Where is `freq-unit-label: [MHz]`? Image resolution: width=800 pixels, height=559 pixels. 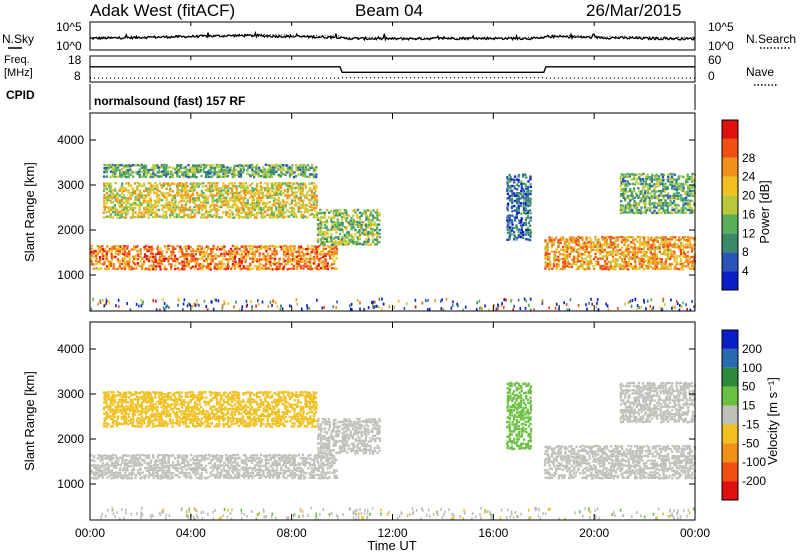 freq-unit-label: [MHz] is located at coordinates (18, 73).